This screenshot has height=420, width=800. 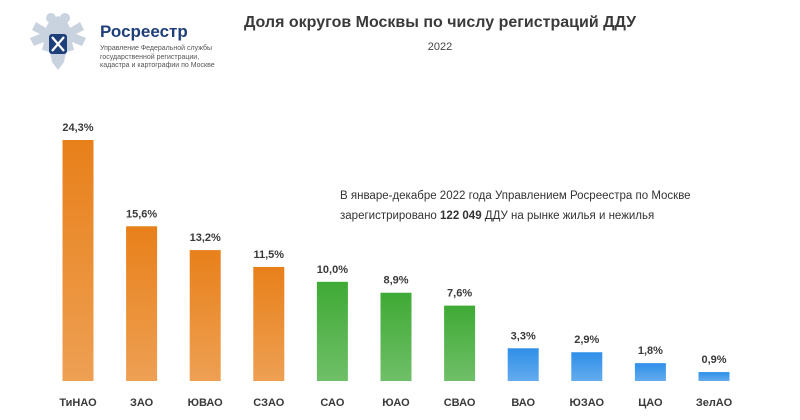 What do you see at coordinates (523, 364) in the screenshot?
I see `bar-ВАО` at bounding box center [523, 364].